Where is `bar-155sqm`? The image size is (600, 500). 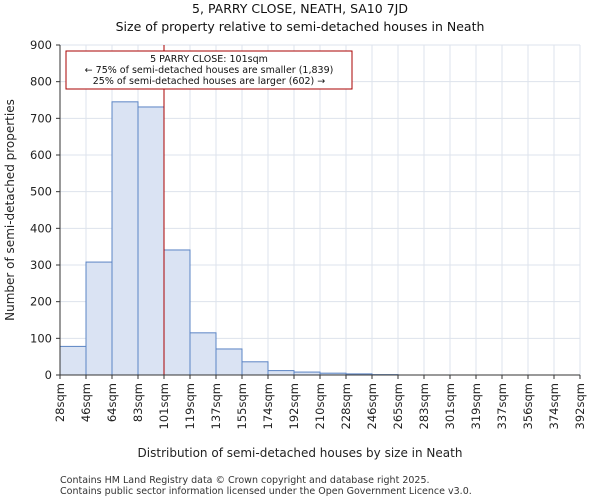 bar-155sqm is located at coordinates (255, 368).